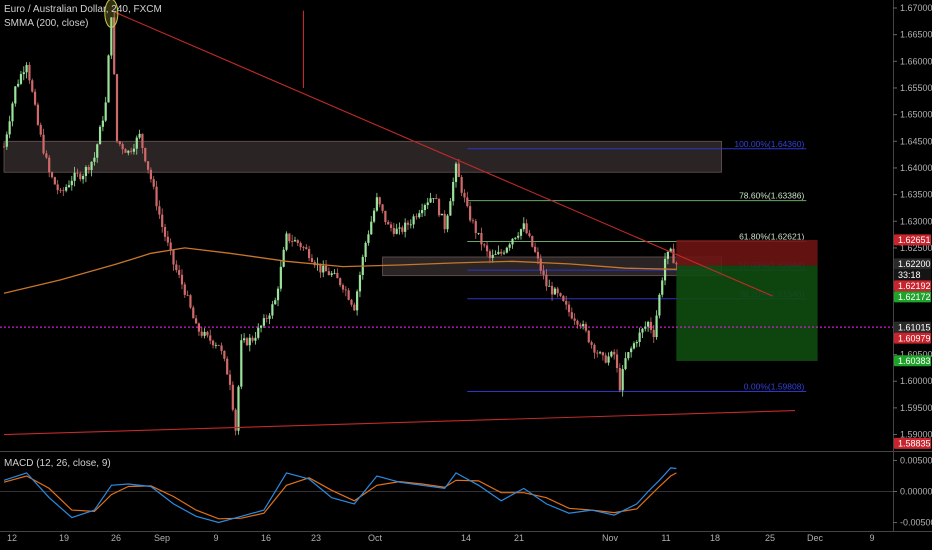 This screenshot has height=550, width=932. Describe the element at coordinates (916, 221) in the screenshot. I see `price-tick-label-8: 1.63000` at that location.